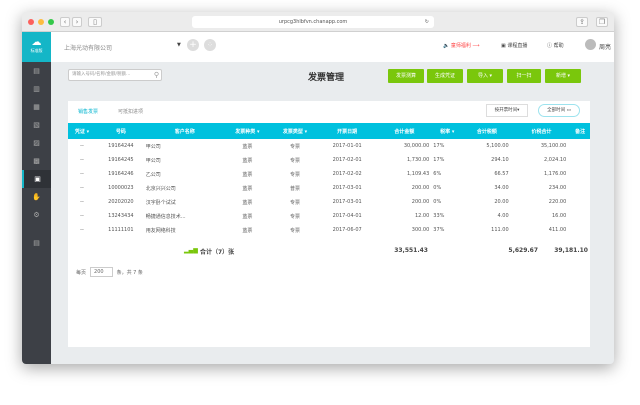  What do you see at coordinates (559, 110) in the screenshot?
I see `time-filter: 全部时间 ▭` at bounding box center [559, 110].